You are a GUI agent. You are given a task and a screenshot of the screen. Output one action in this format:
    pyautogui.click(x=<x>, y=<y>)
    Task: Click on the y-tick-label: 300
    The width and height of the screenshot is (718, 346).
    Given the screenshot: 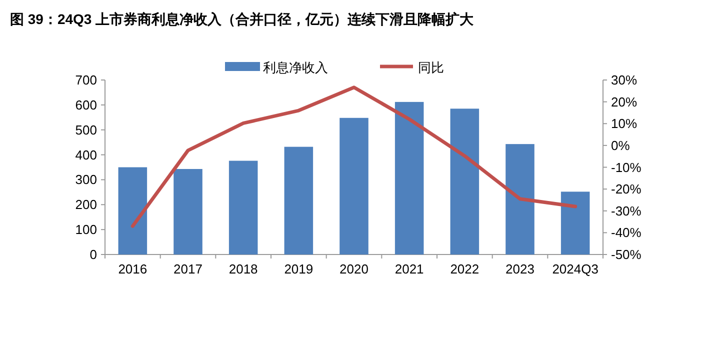 What is the action you would take?
    pyautogui.click(x=86, y=180)
    